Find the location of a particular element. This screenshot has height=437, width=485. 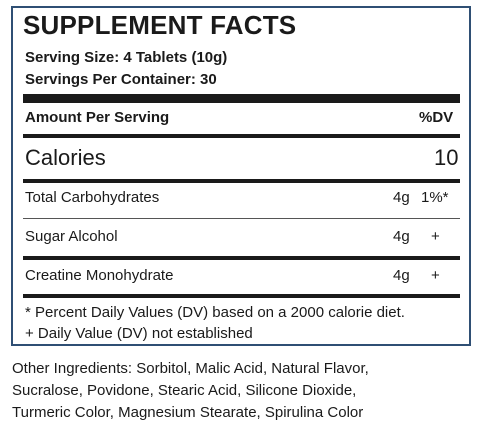

nutrient-dv: 1%* is located at coordinates (435, 197).